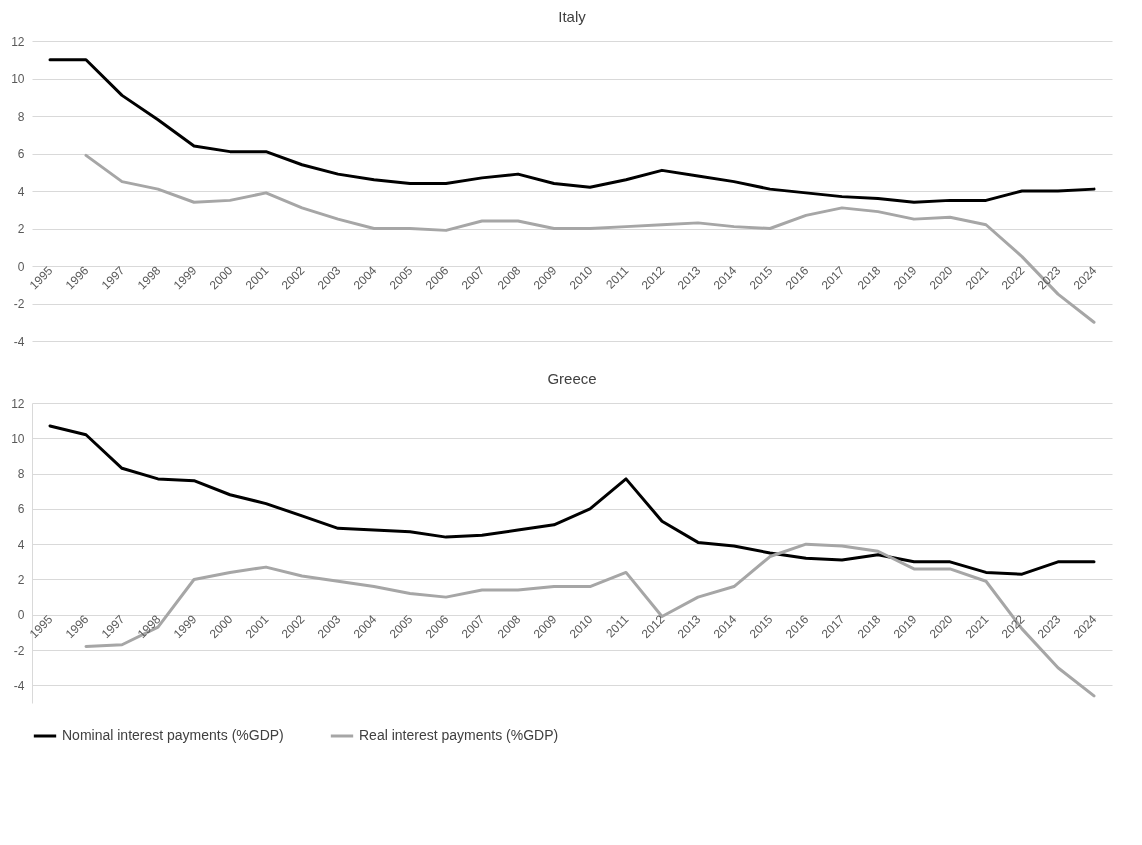 The height and width of the screenshot is (845, 1142). I want to click on legend-label: Nominal interest payments (%GDP), so click(173, 735).